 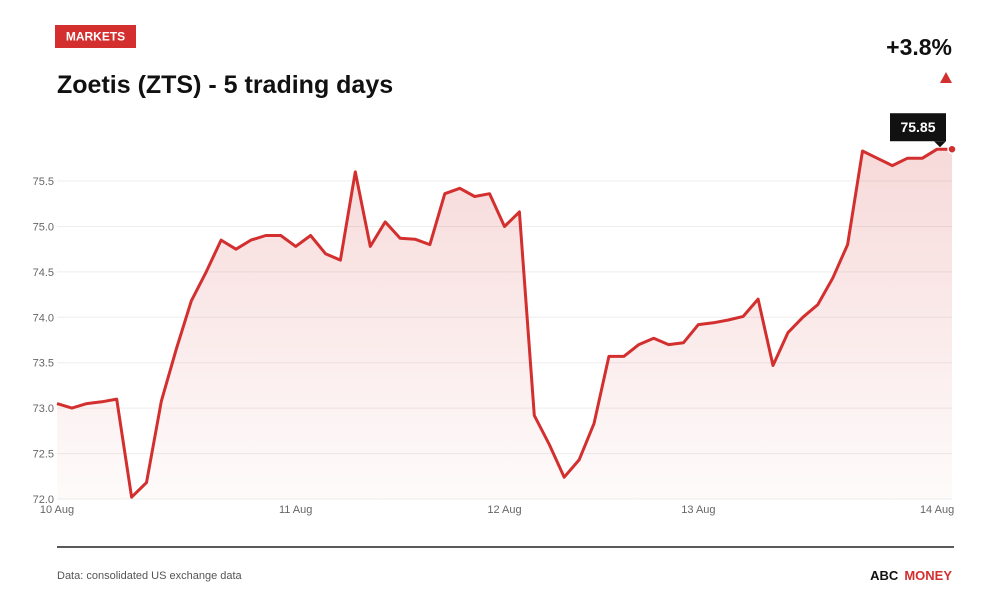 What do you see at coordinates (937, 510) in the screenshot?
I see `x-tick-label: 14 Aug` at bounding box center [937, 510].